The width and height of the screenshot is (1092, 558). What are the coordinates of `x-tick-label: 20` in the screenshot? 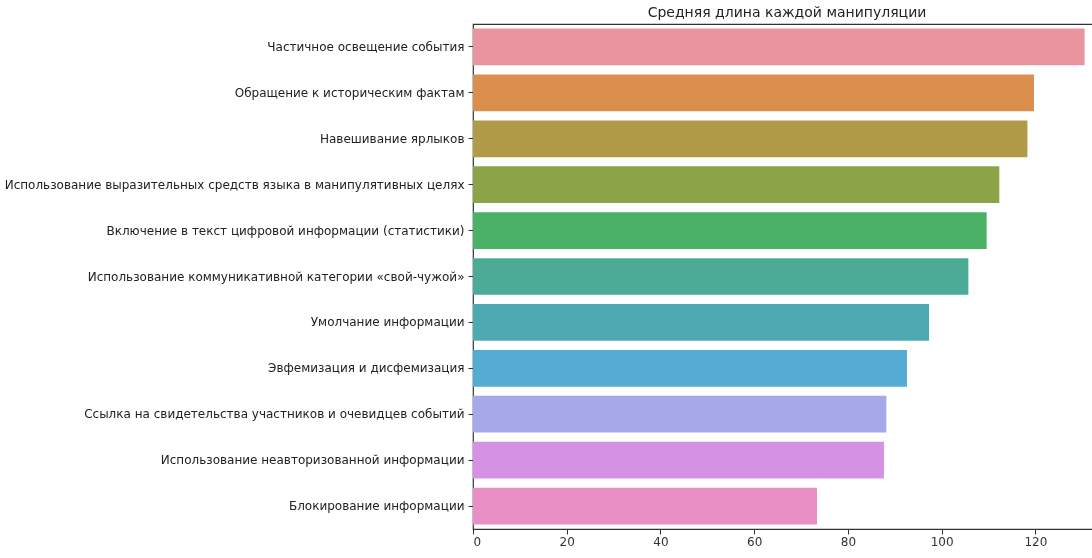 It's located at (567, 541).